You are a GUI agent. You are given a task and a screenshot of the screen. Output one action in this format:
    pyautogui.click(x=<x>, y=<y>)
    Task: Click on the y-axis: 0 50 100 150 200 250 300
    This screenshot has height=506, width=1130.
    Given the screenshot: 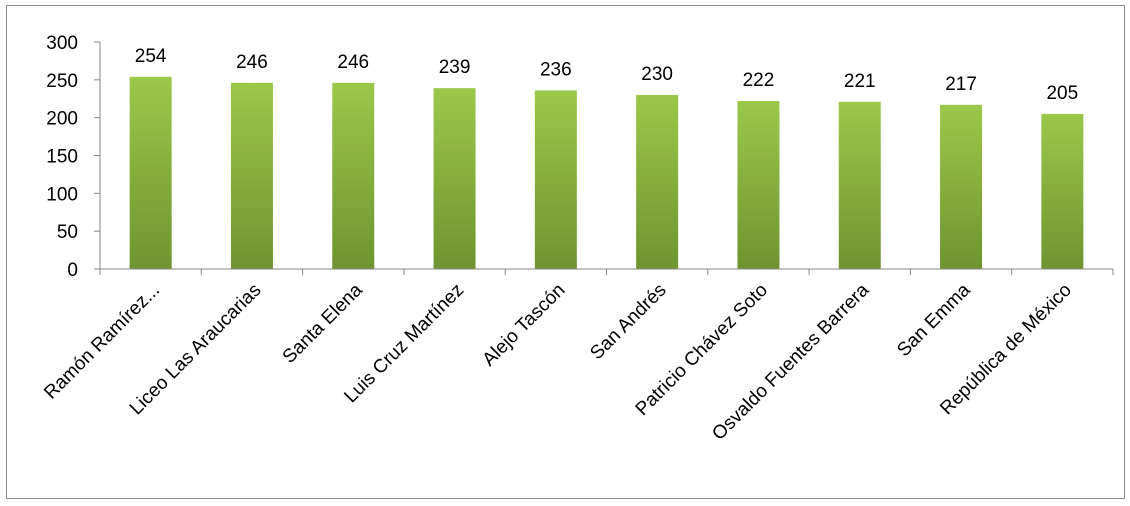 What is the action you would take?
    pyautogui.click(x=73, y=157)
    